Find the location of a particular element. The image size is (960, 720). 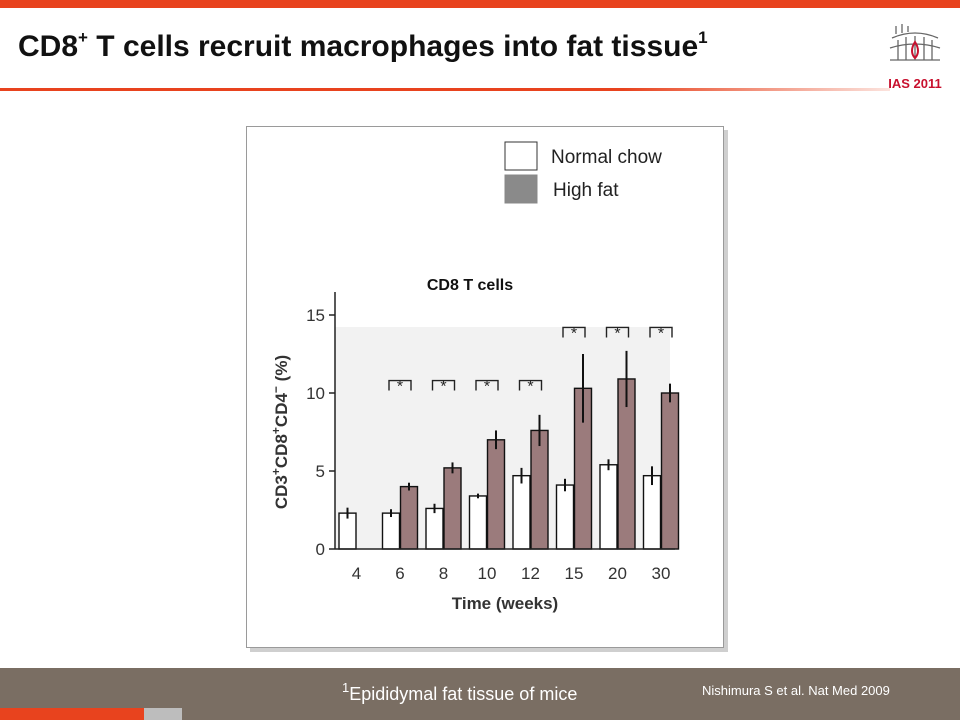

colosseum-icon is located at coordinates (915, 42).